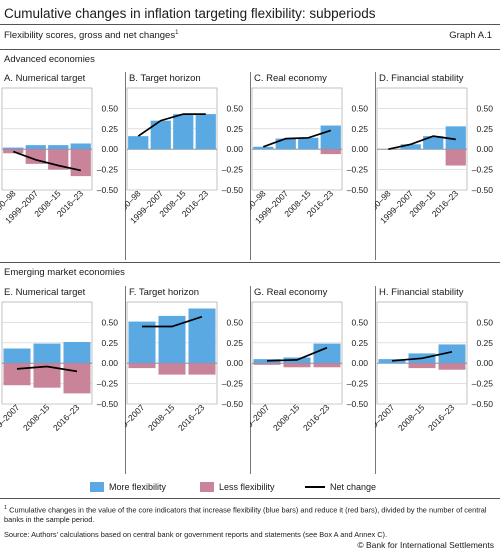  I want to click on section-title-advanced: Advanced economies, so click(49, 59).